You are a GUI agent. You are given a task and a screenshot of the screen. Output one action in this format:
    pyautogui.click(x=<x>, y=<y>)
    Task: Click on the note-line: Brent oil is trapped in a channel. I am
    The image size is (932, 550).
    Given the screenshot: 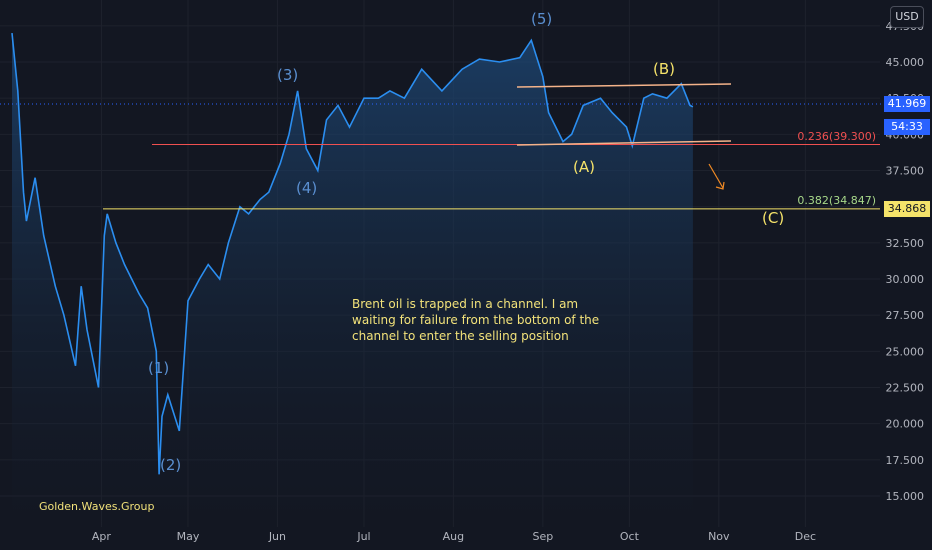 What is the action you would take?
    pyautogui.click(x=465, y=304)
    